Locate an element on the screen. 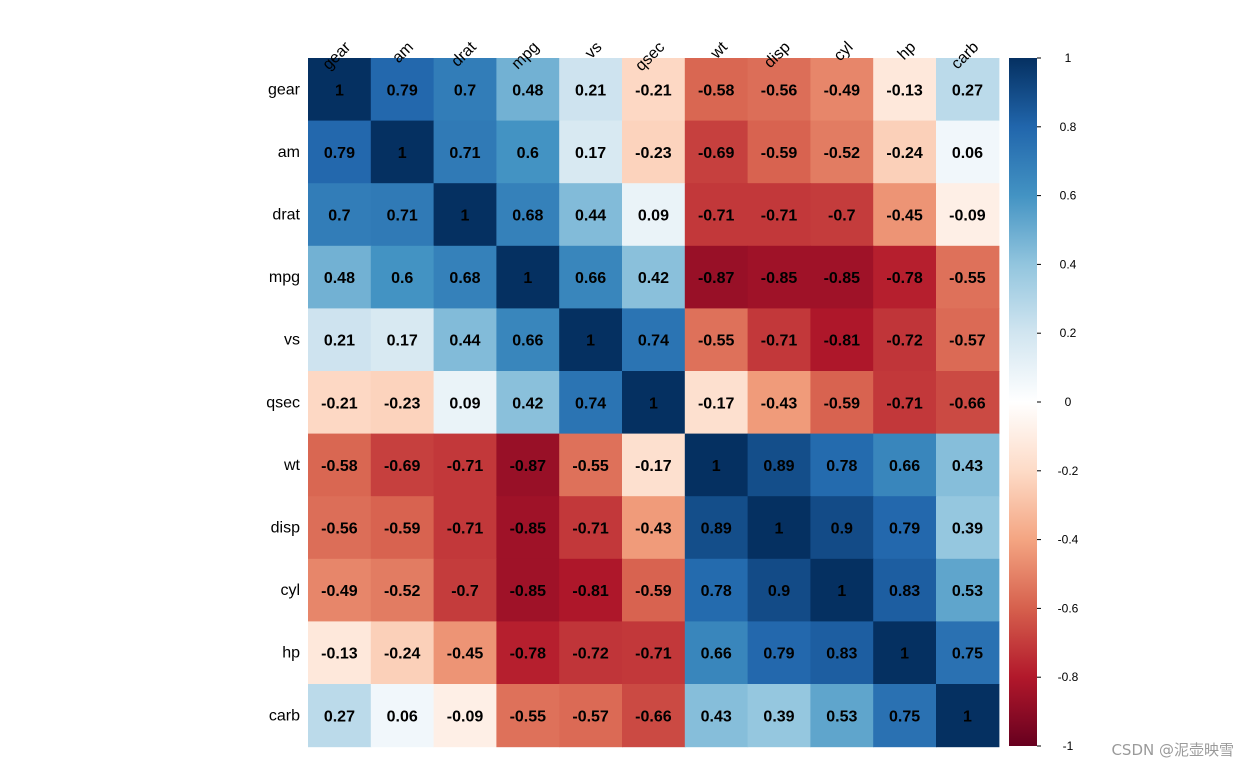 This screenshot has height=768, width=1248. cell-value-label: 0.89 is located at coordinates (778, 466).